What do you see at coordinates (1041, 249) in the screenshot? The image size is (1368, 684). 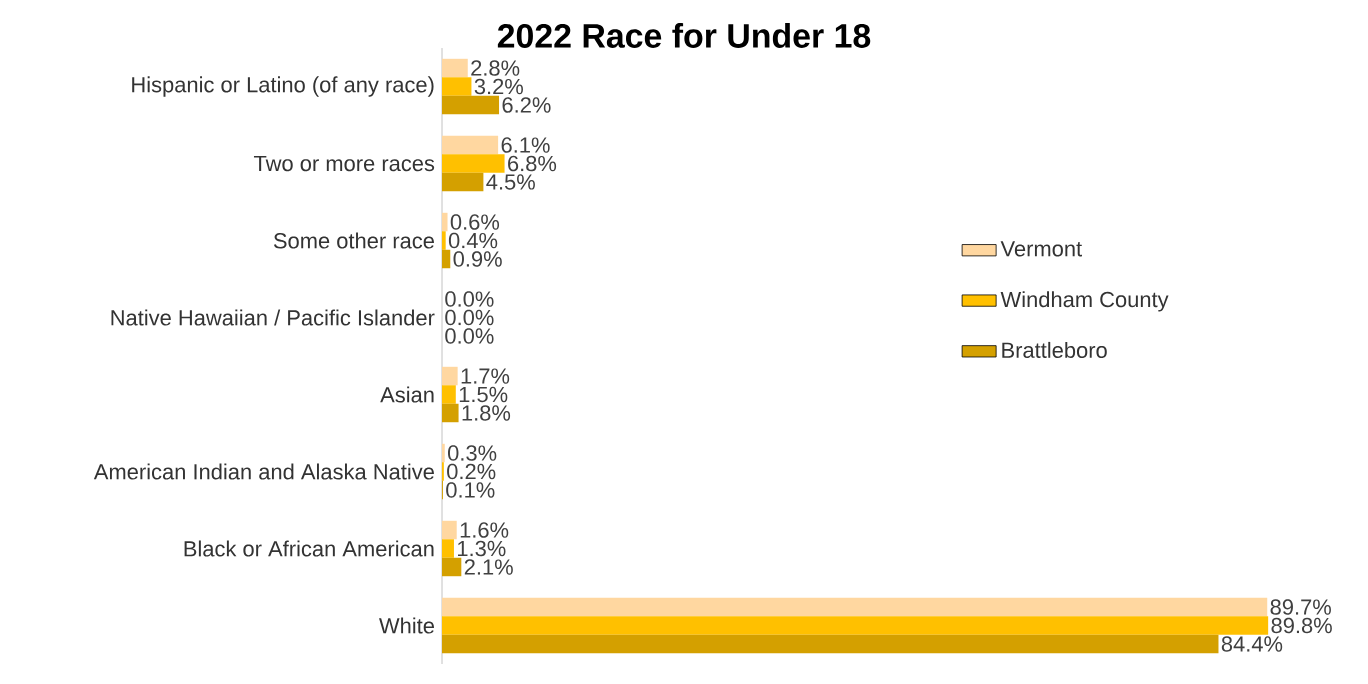 I see `legend-label: Vermont` at bounding box center [1041, 249].